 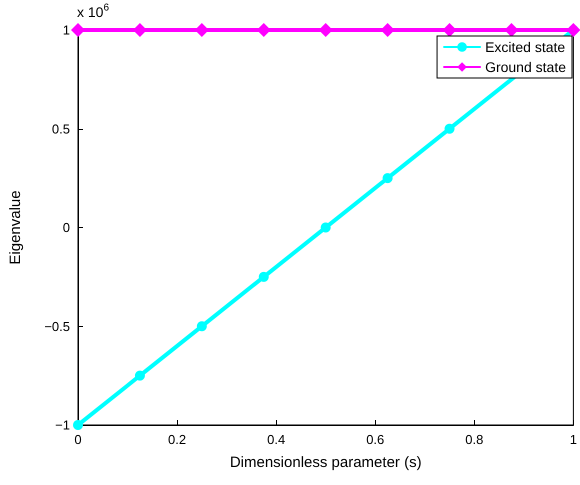 What do you see at coordinates (61, 128) in the screenshot?
I see `y-tick-label: 0.5` at bounding box center [61, 128].